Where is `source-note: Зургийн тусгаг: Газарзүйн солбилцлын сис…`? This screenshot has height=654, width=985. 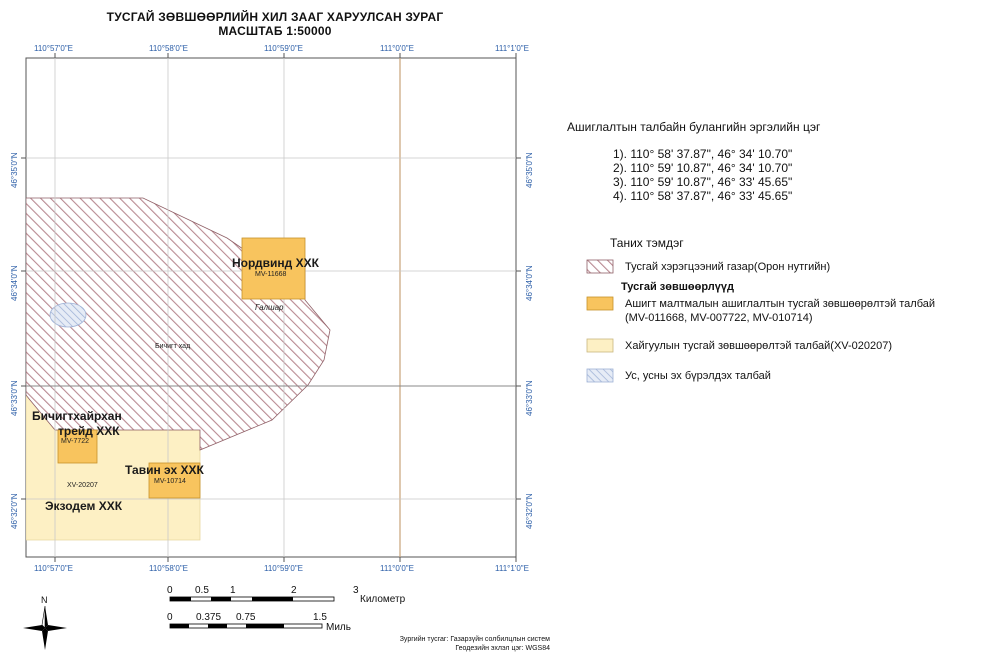
source-note: Зургийн тусгаг: Газарзүйн солбилцлын сис… is located at coordinates (460, 644).